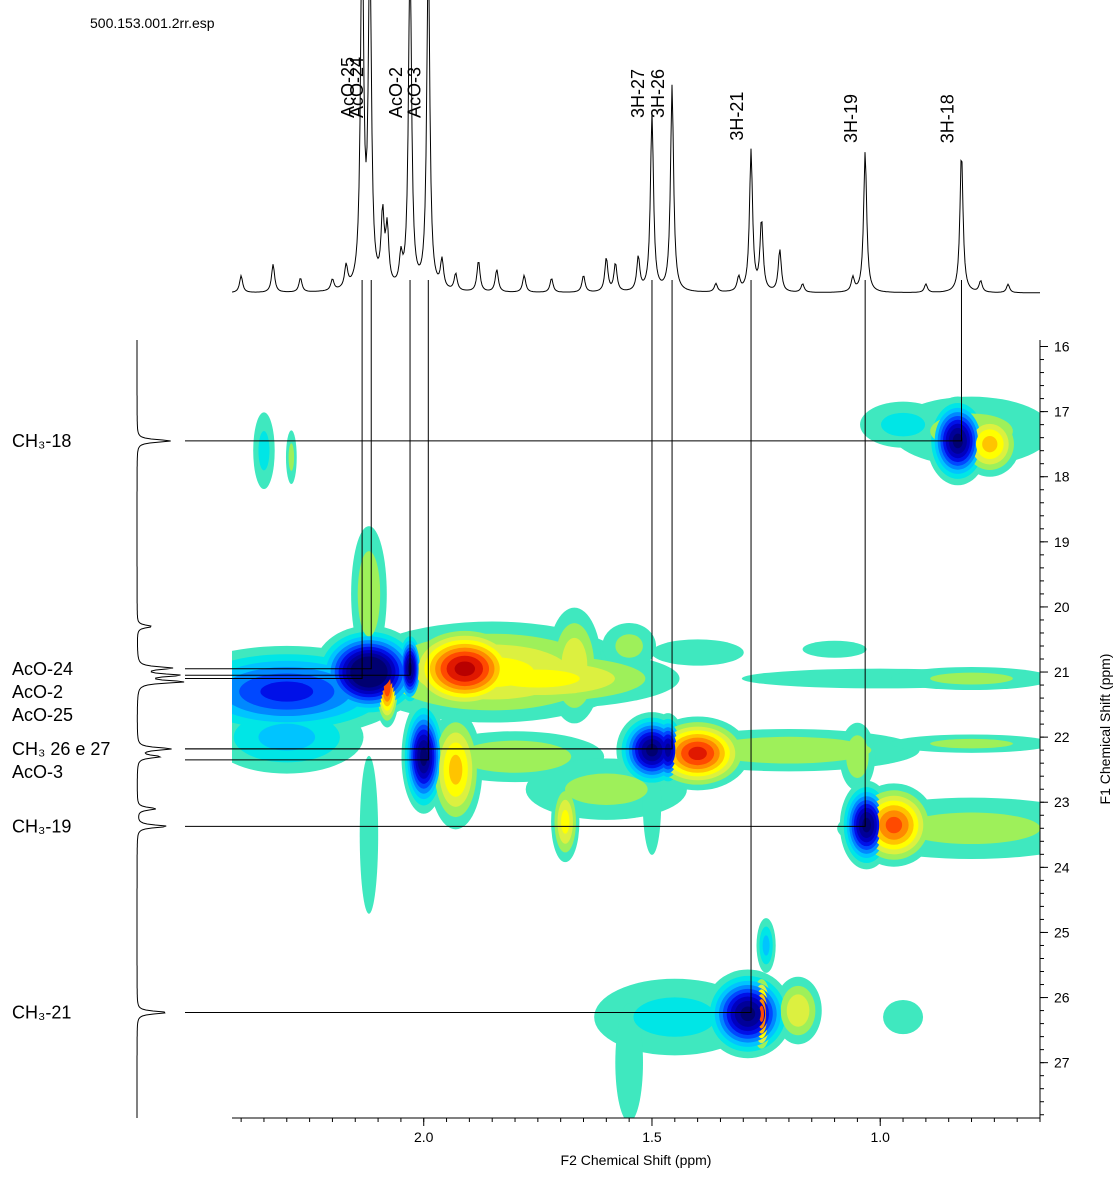 This screenshot has width=1118, height=1178. What do you see at coordinates (947, 118) in the screenshot?
I see `f2-peak-label: 3H-18` at bounding box center [947, 118].